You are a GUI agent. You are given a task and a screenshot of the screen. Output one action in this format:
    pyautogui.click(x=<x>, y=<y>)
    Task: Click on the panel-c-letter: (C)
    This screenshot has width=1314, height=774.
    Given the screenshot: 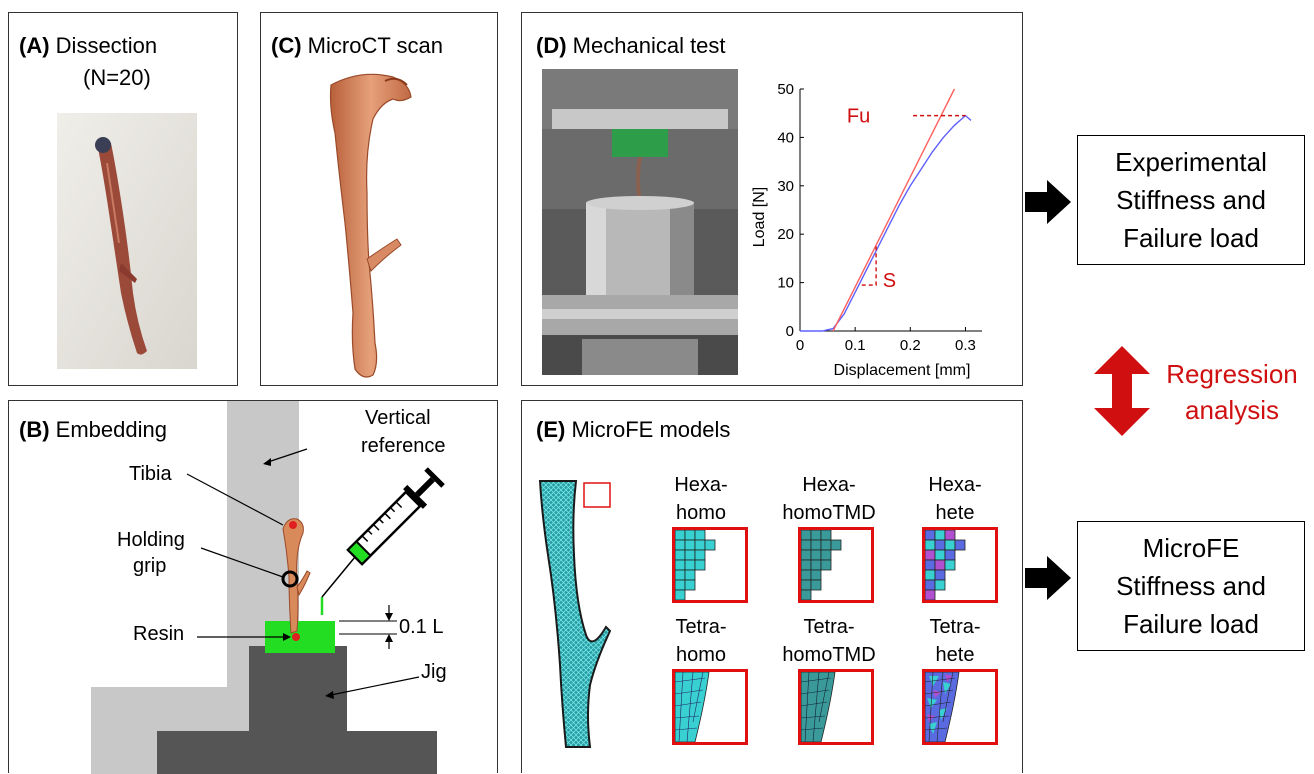 What is the action you would take?
    pyautogui.click(x=286, y=45)
    